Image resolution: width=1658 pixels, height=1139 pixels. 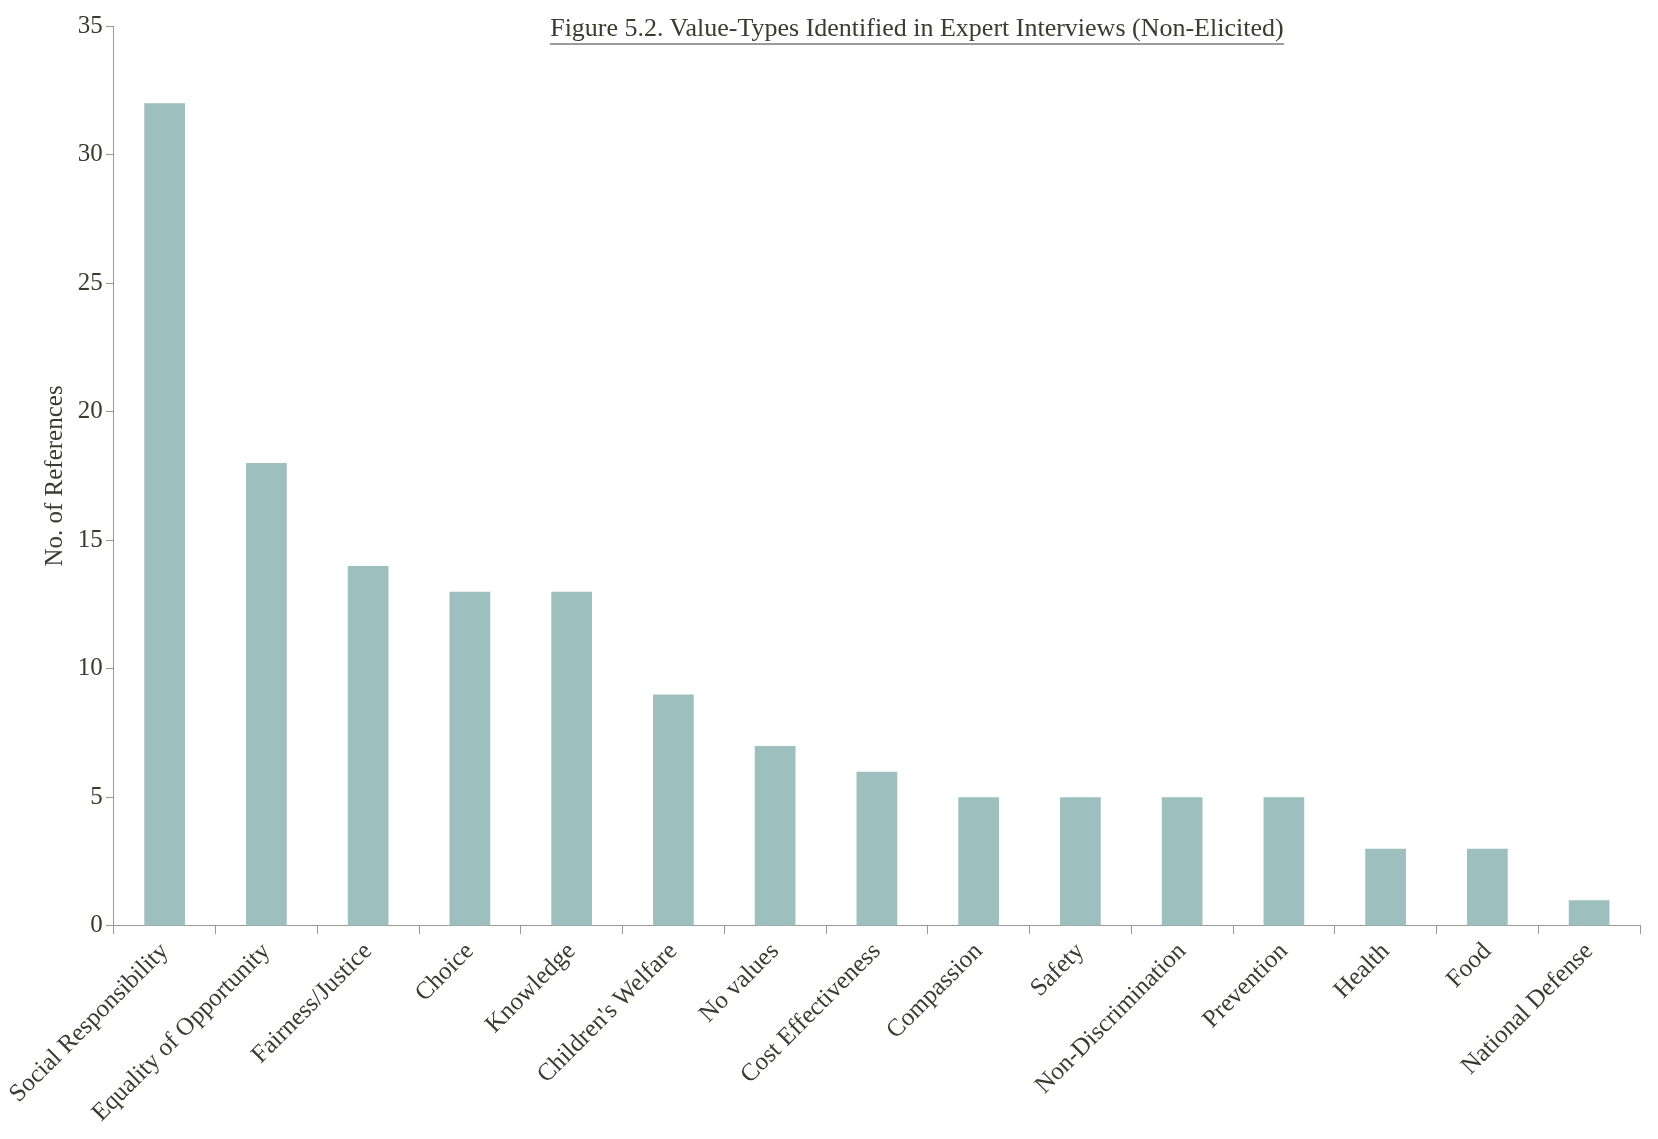 What do you see at coordinates (90, 153) in the screenshot?
I see `y-tick-label: 30` at bounding box center [90, 153].